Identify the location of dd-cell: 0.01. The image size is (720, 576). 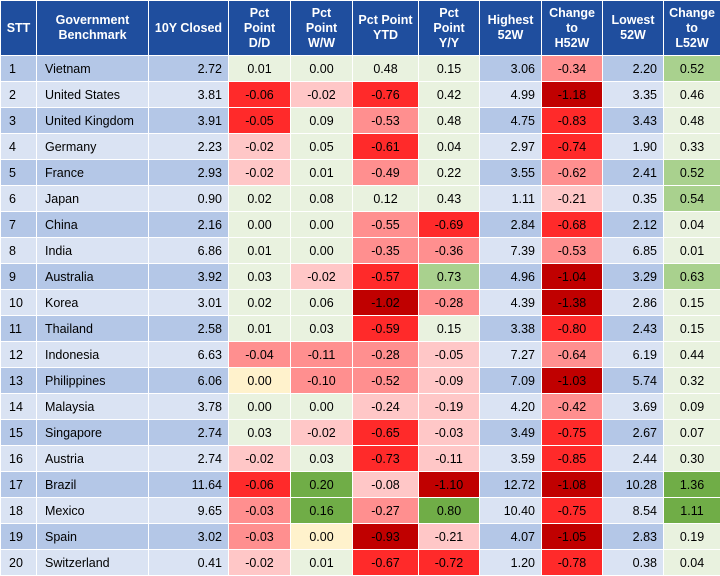
(259, 250).